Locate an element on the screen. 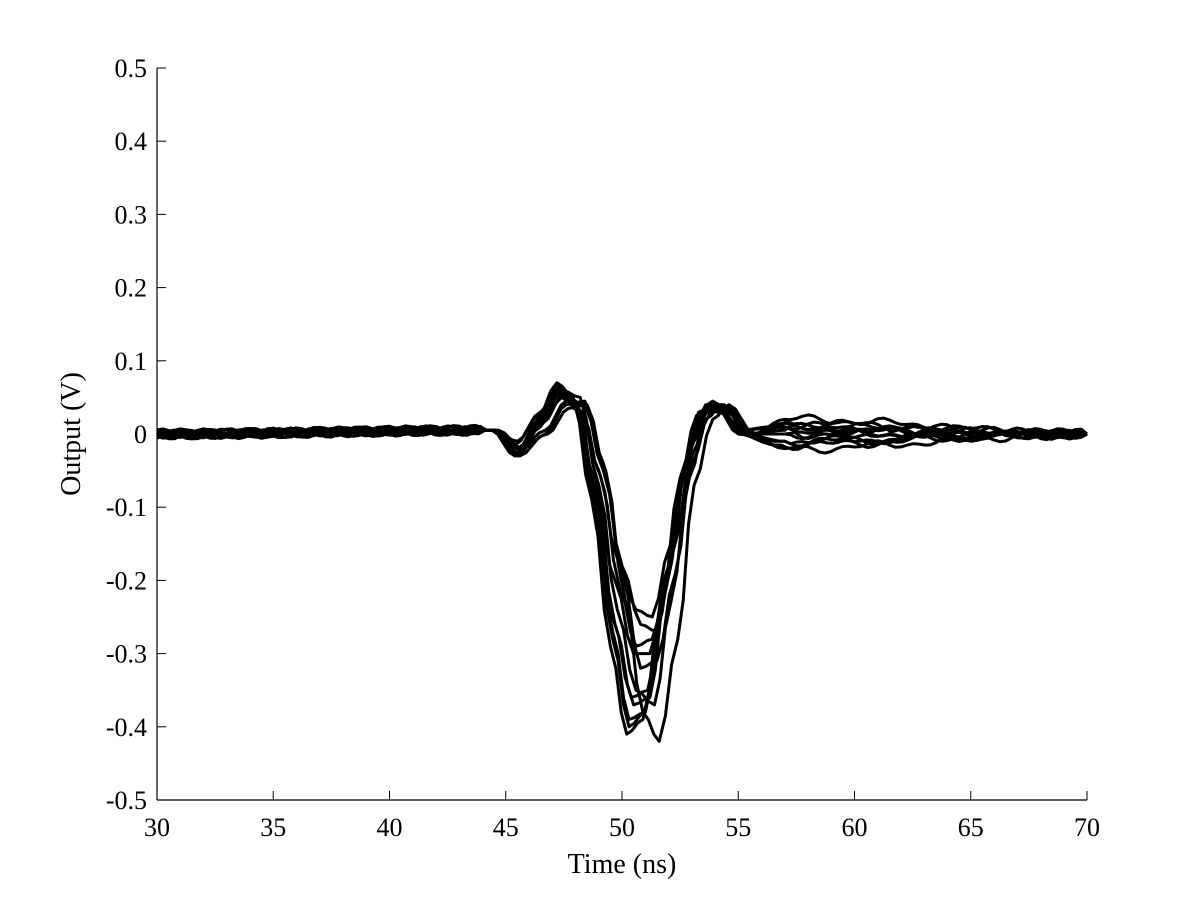 The height and width of the screenshot is (900, 1200). y-tick-label: 0 is located at coordinates (140, 434).